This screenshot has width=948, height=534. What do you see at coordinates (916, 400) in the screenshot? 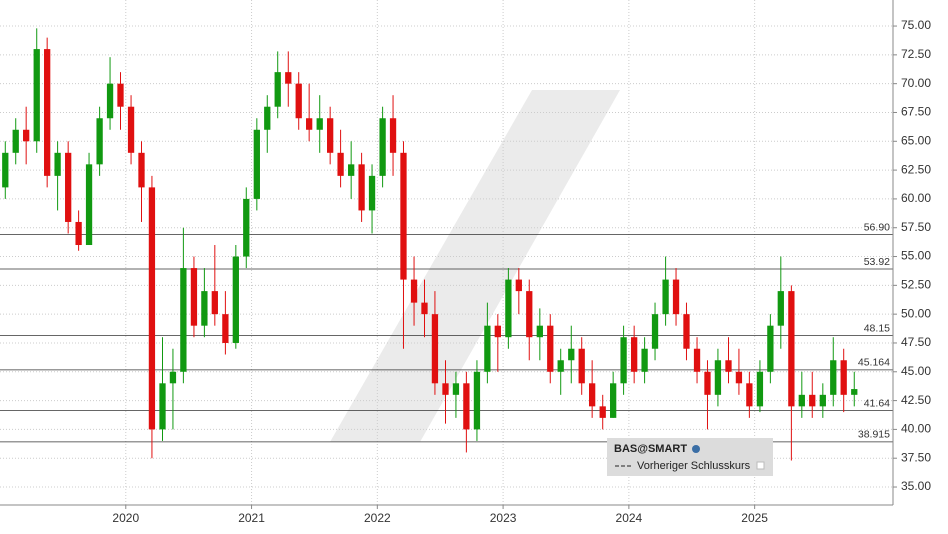
I see `y-tick-label: 42.50` at bounding box center [916, 400].